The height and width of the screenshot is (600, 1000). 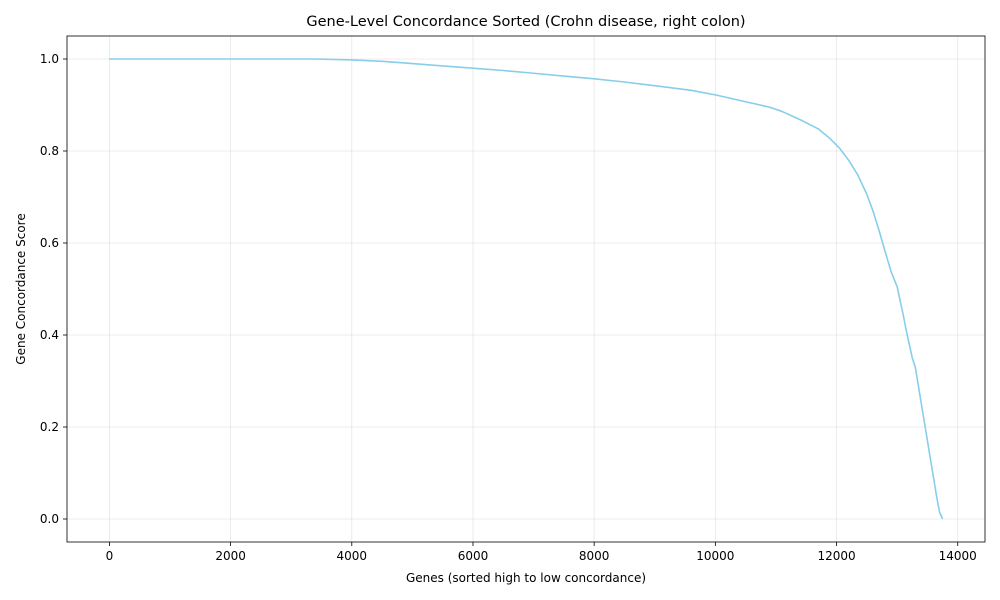 I want to click on x-tick-label: 6000, so click(x=473, y=556).